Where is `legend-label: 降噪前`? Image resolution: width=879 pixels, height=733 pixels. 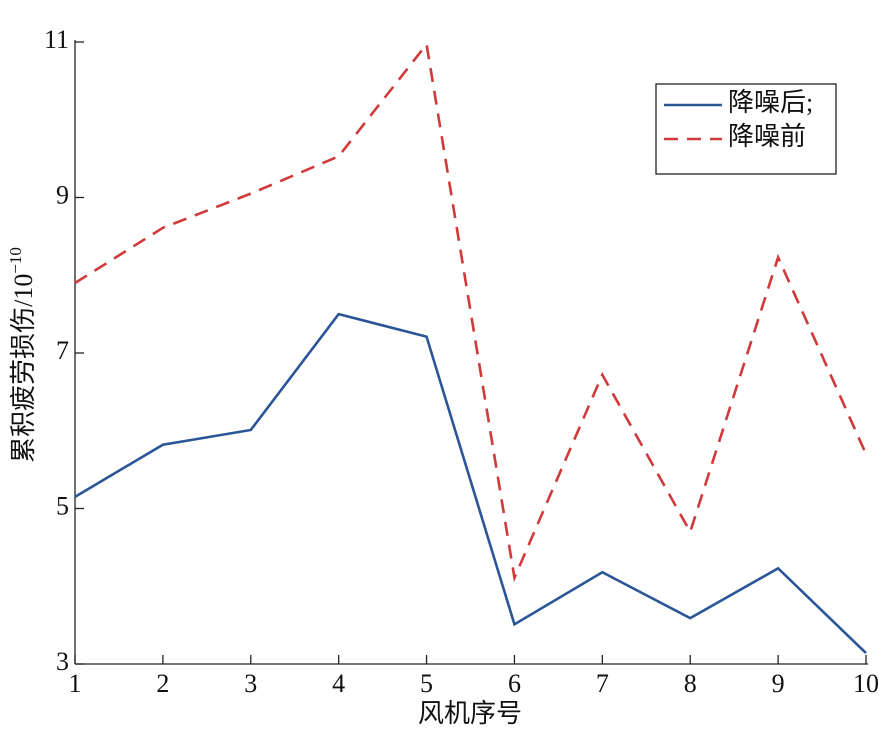
legend-label: 降噪前 is located at coordinates (767, 136).